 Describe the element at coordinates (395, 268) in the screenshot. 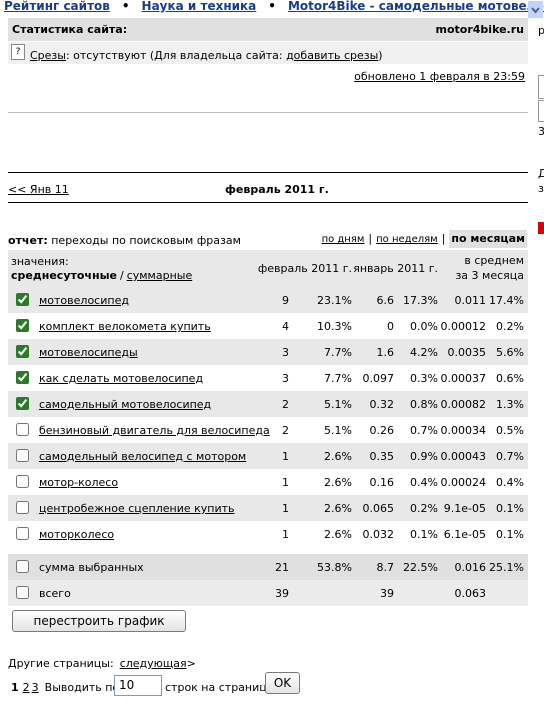

I see `column-header: январь 2011 г.` at that location.